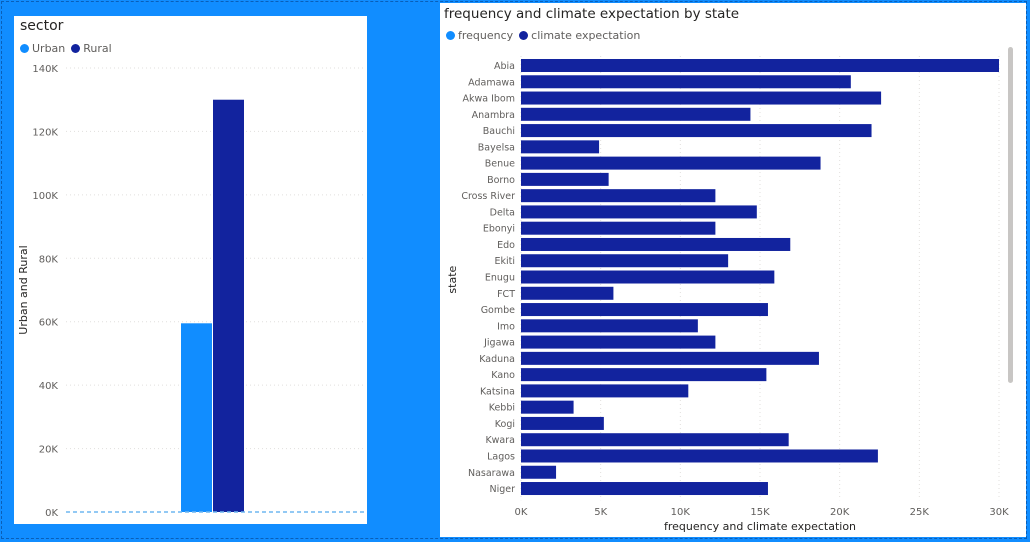 Image resolution: width=1030 pixels, height=542 pixels. What do you see at coordinates (655, 440) in the screenshot?
I see `bar-kwara` at bounding box center [655, 440].